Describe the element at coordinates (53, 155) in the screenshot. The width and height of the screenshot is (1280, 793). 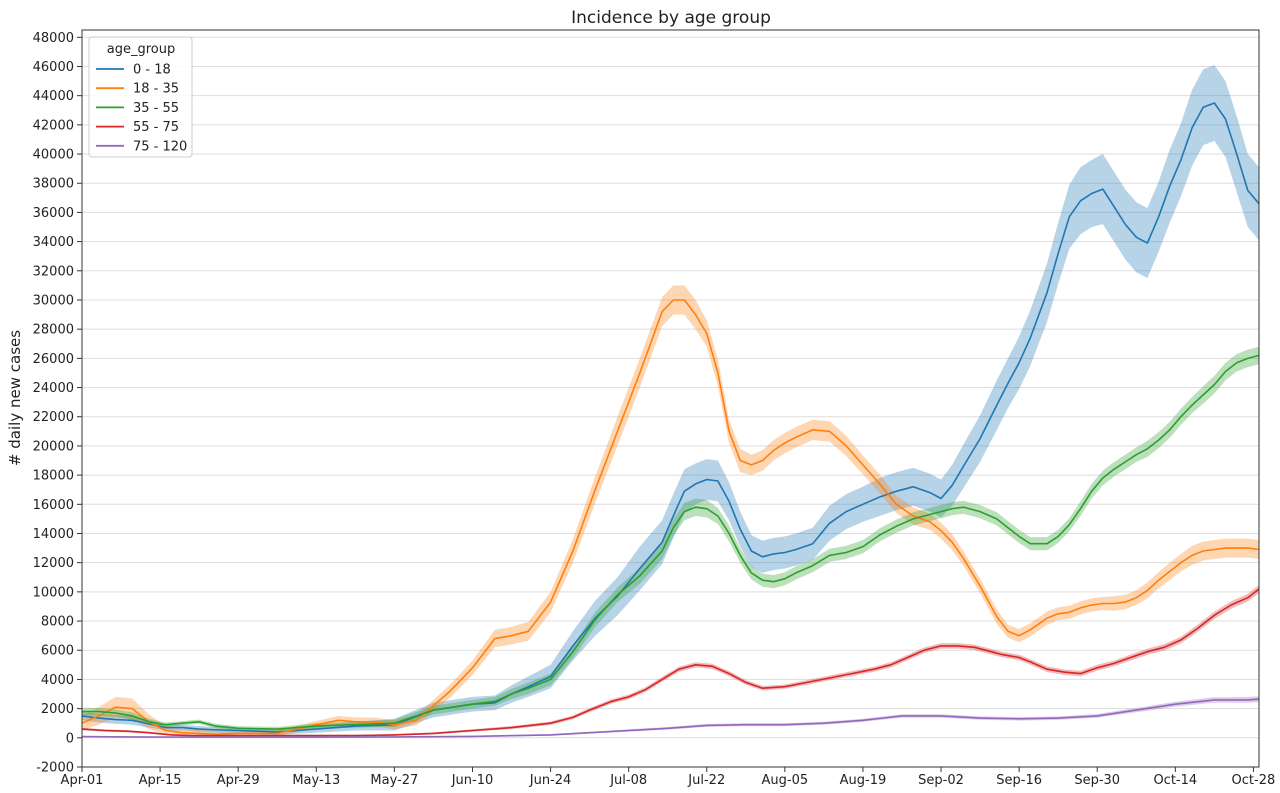
I see `y-tick-label: 40000` at that location.